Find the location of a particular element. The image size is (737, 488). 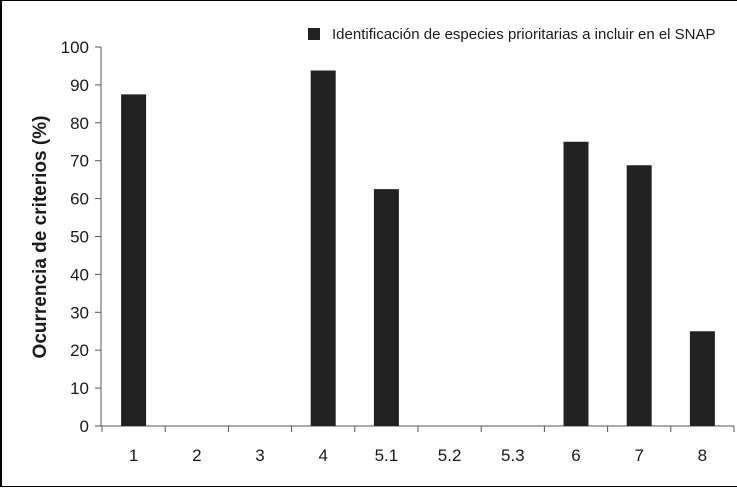

y-tick-label: 40 is located at coordinates (79, 274).